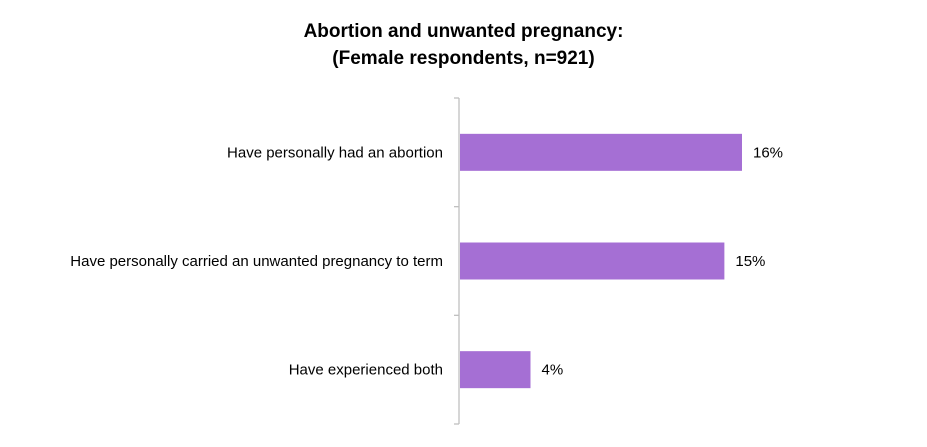  I want to click on category-label-3: Have experienced both, so click(366, 370).